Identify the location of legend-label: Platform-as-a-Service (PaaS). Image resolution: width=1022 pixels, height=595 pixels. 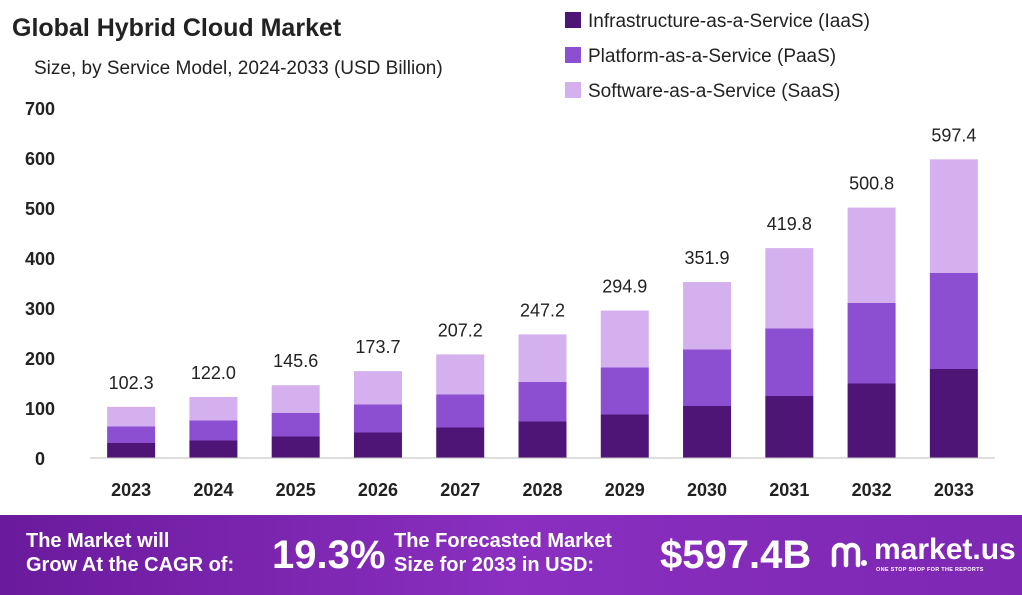
(712, 56).